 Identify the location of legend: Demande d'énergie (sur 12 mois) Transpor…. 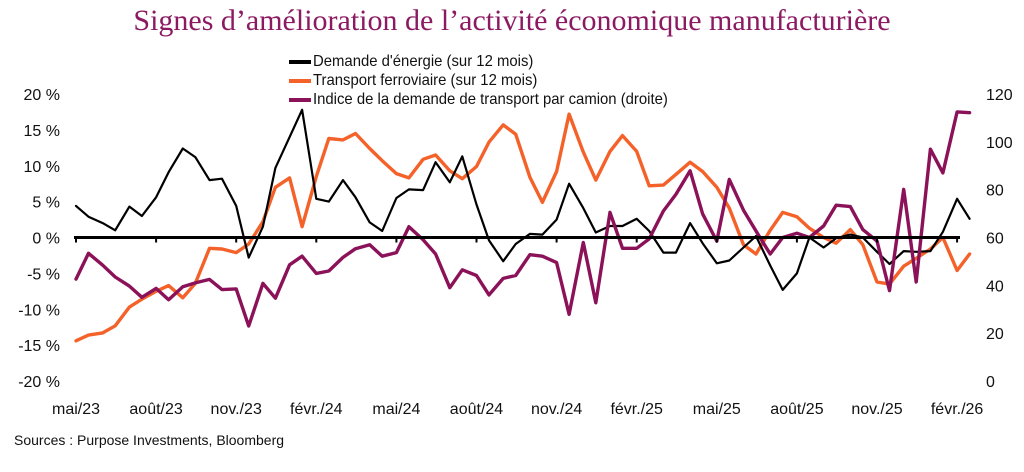
(492, 80).